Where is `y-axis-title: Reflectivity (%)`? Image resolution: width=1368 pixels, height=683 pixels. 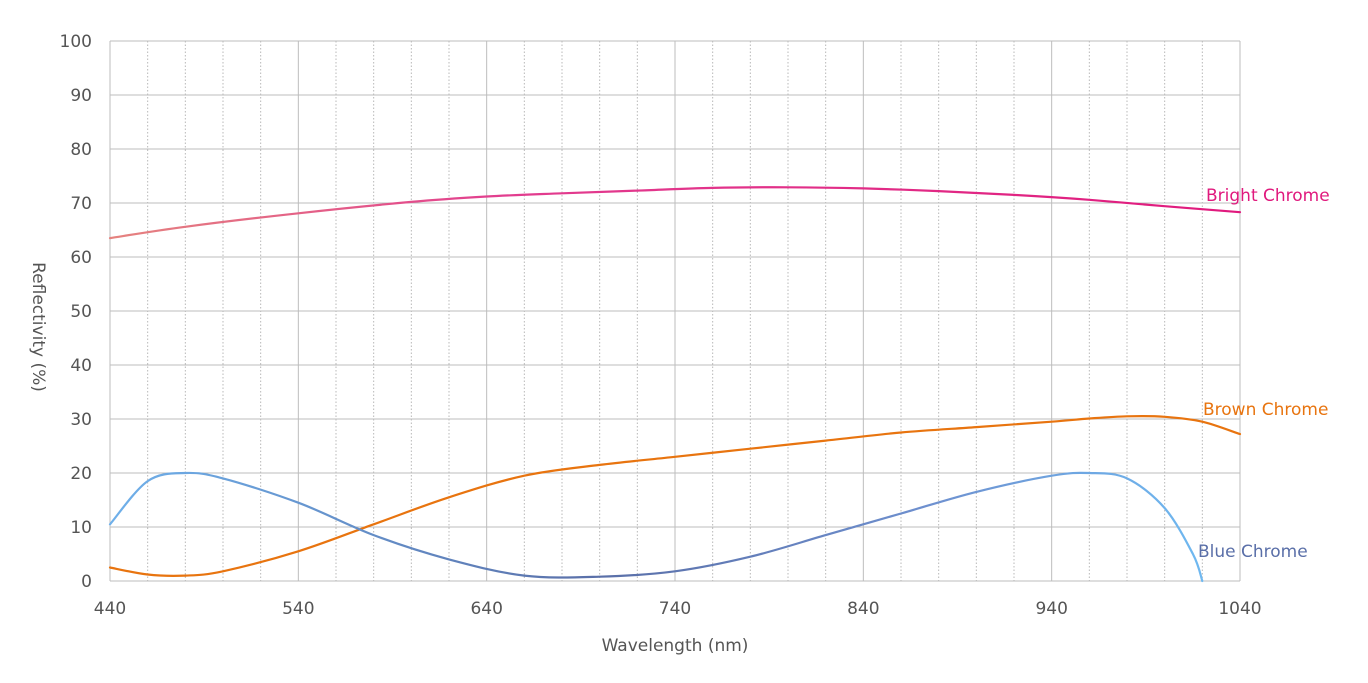
y-axis-title: Reflectivity (%) is located at coordinates (38, 327).